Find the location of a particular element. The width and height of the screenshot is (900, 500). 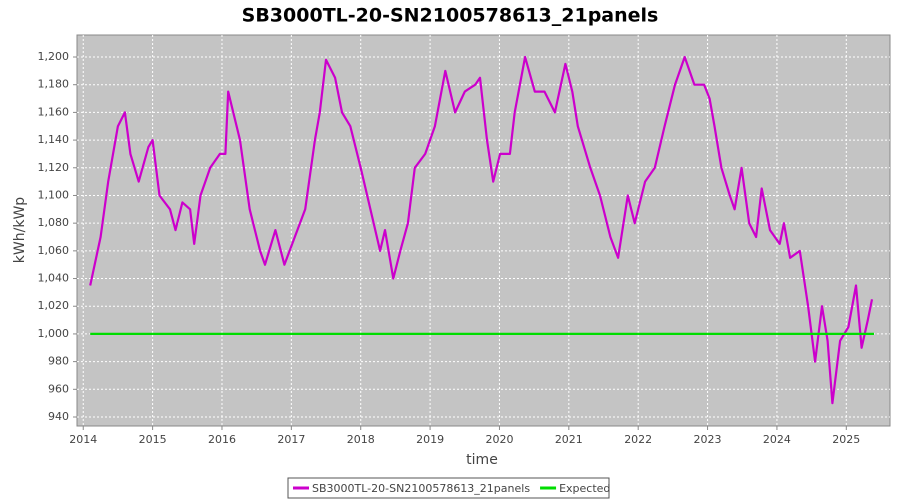

x-tick-label: 2020 is located at coordinates (499, 439).